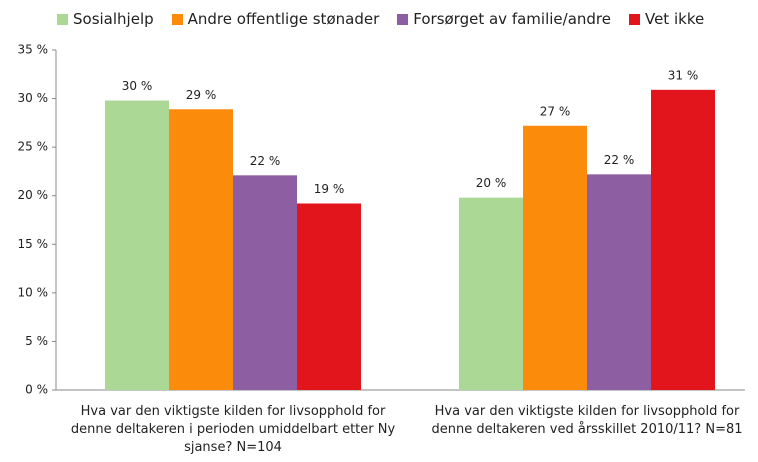  Describe the element at coordinates (36, 390) in the screenshot. I see `y-tick-label: 0 %` at that location.